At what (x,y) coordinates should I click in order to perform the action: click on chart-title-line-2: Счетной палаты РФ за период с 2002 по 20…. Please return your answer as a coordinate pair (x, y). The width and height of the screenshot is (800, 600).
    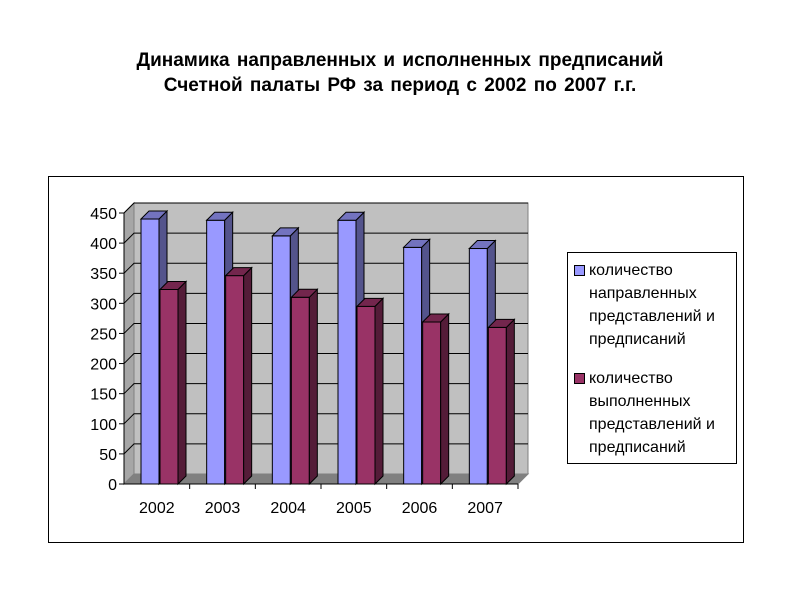
    Looking at the image, I should click on (400, 85).